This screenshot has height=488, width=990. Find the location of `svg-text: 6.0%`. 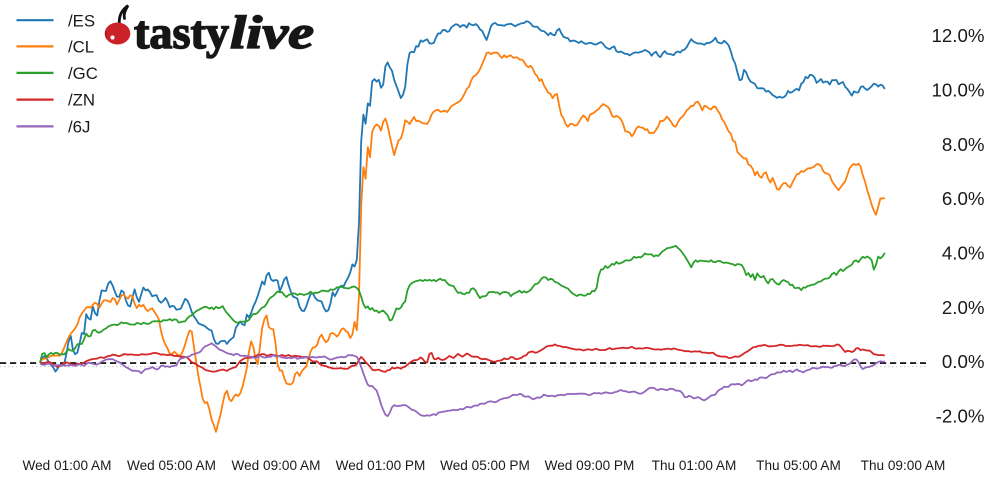

svg-text: 6.0% is located at coordinates (963, 198).